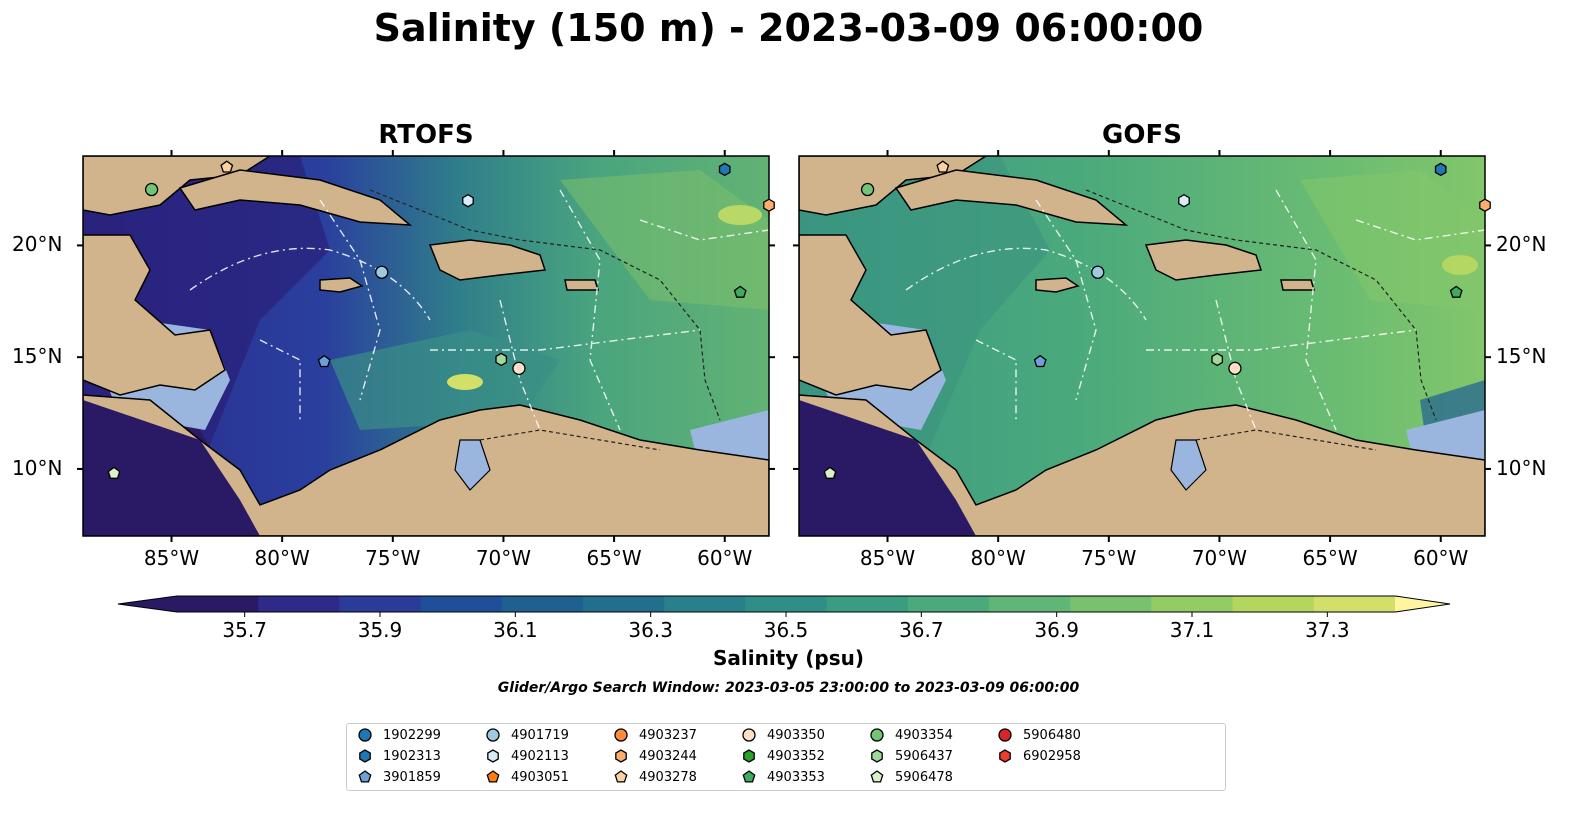 Image resolution: width=1577 pixels, height=827 pixels. I want to click on legend-label: 3901859, so click(412, 777).